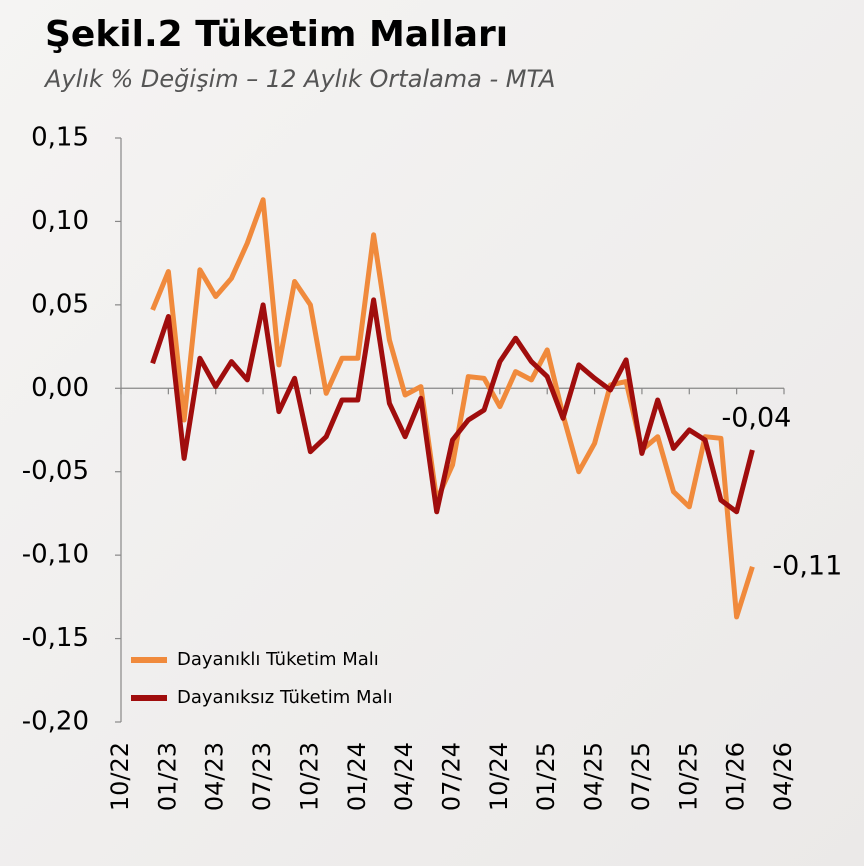 Image resolution: width=864 pixels, height=866 pixels. I want to click on y-tick-label: 0,05, so click(60, 304).